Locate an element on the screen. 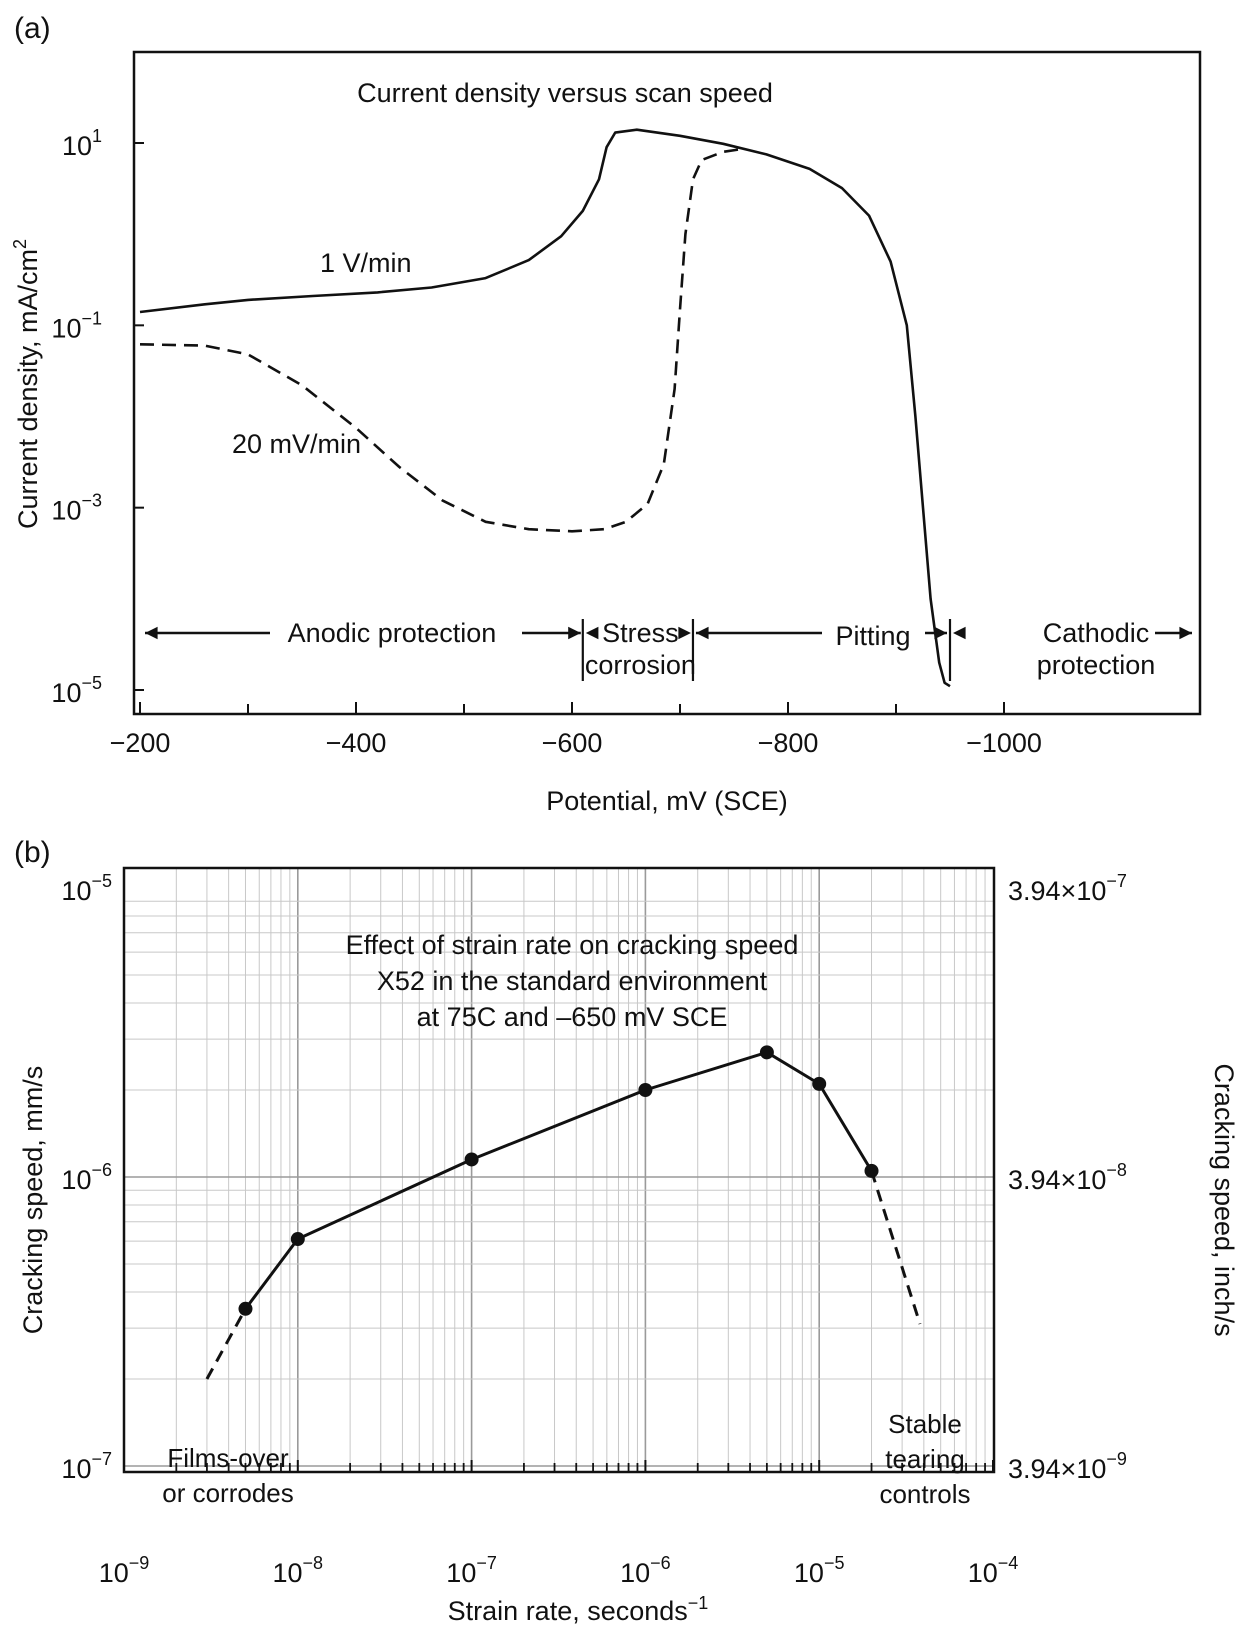  b-y-tick-label-2-exp: −7 is located at coordinates (101, 1459).